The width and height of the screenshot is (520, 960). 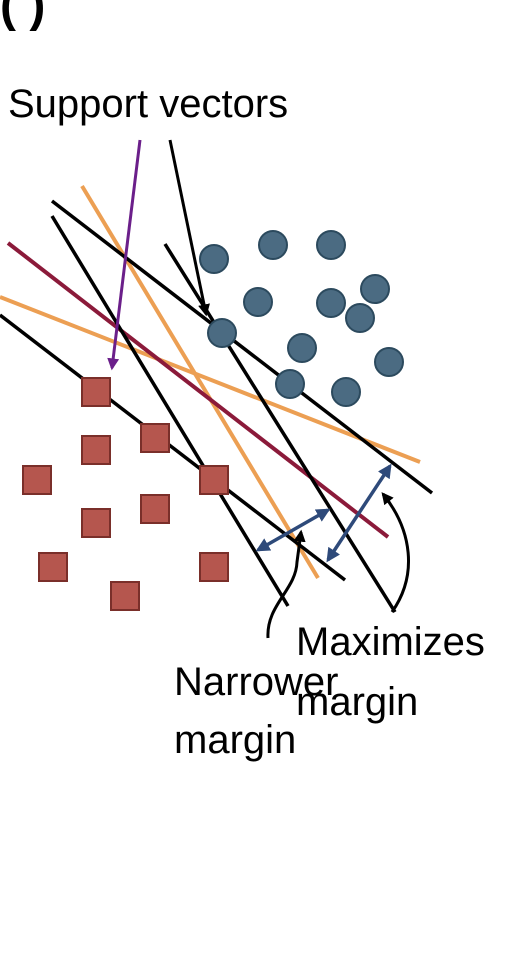 What do you see at coordinates (301, 318) in the screenshot?
I see `circle-points` at bounding box center [301, 318].